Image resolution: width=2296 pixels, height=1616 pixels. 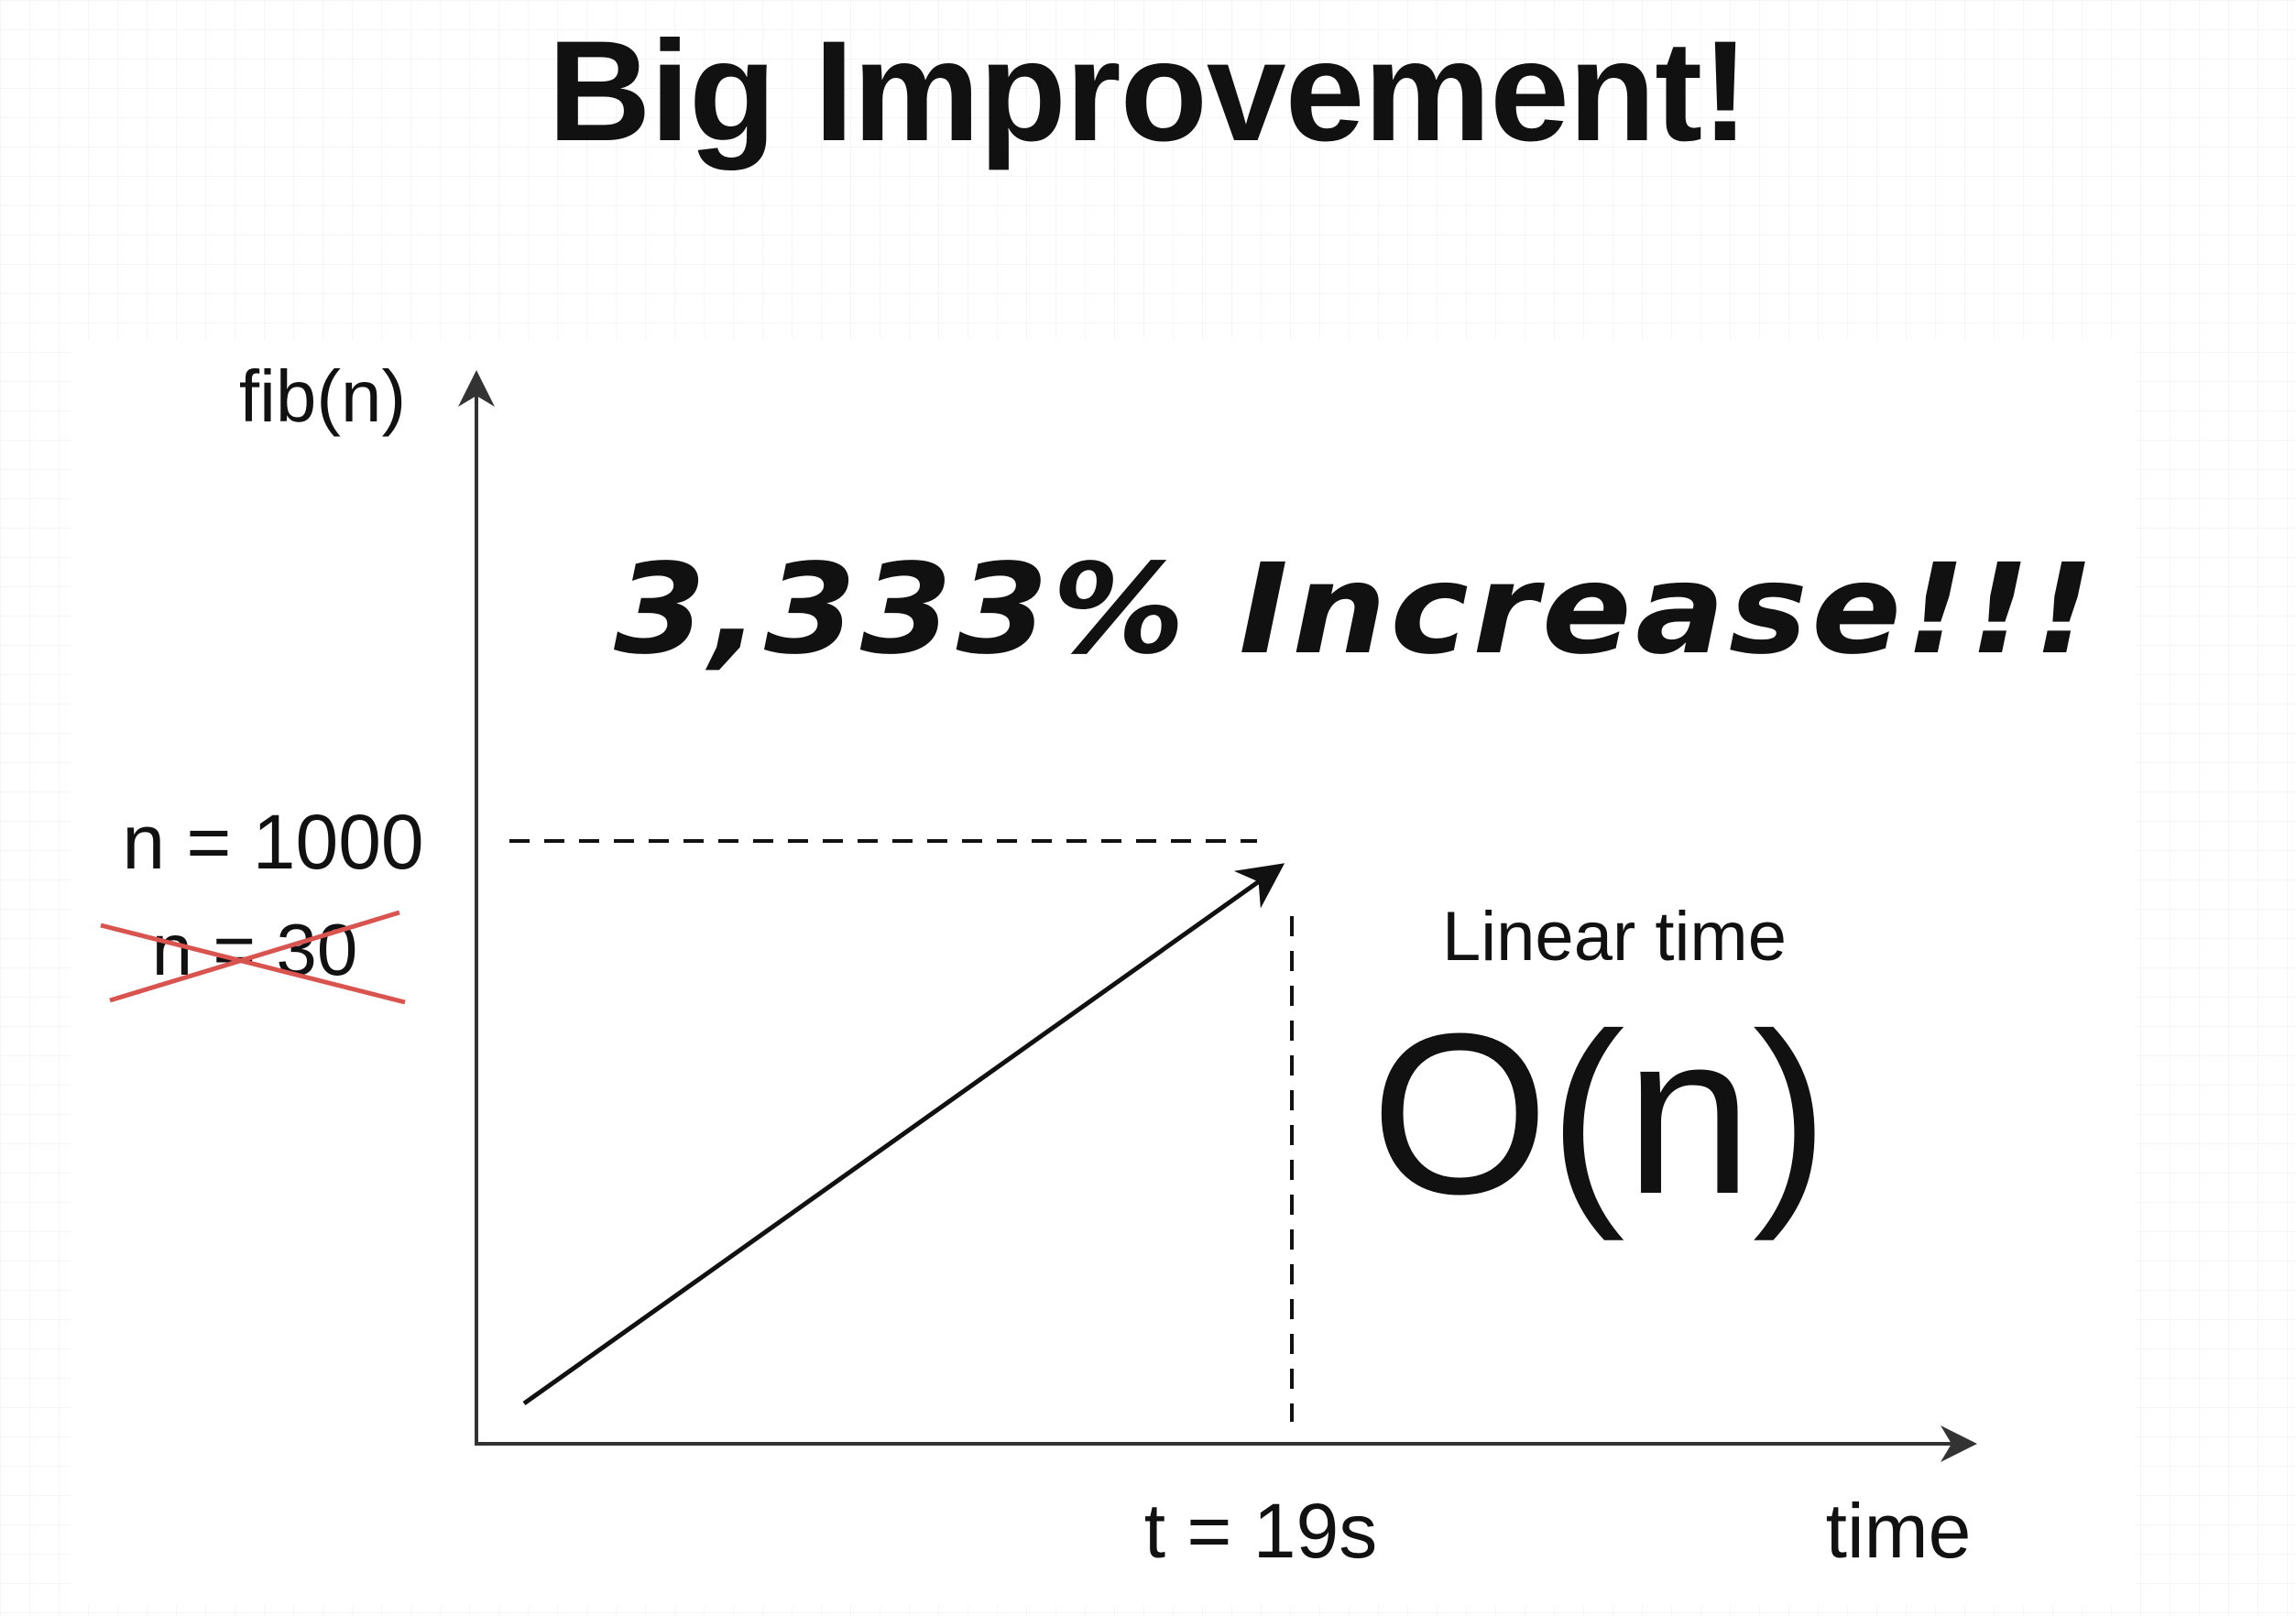 I want to click on complexity-caption: Linear time, so click(x=1615, y=937).